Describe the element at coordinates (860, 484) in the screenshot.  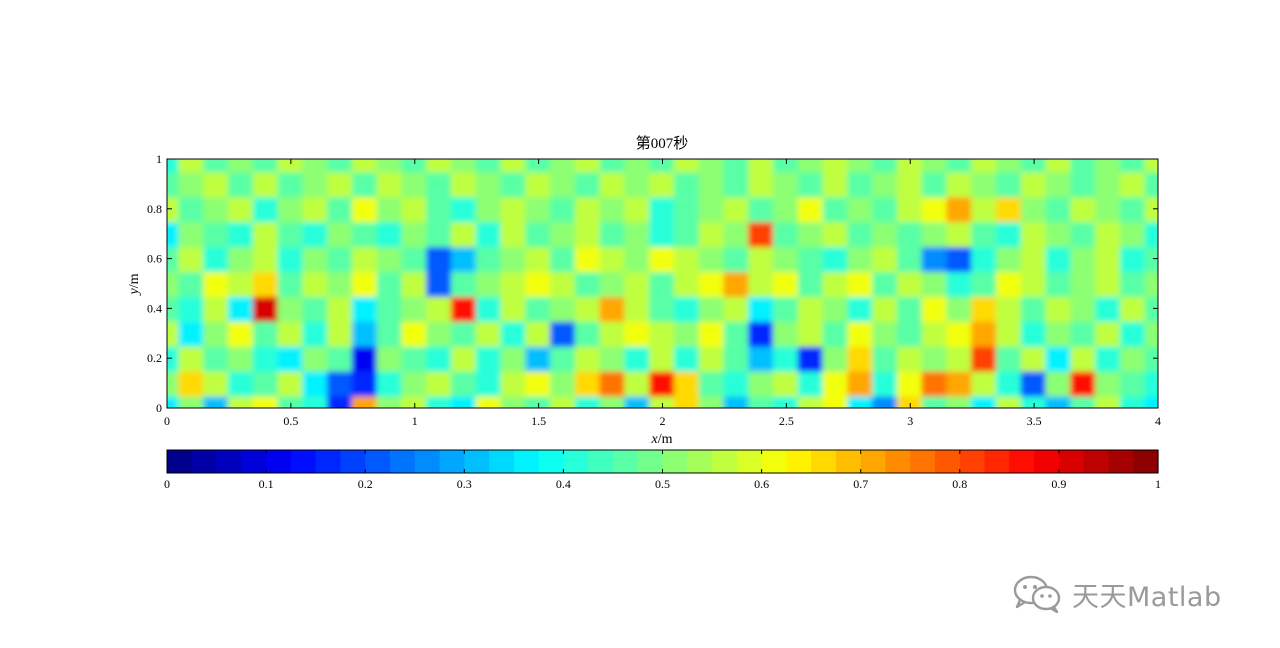
I see `colorbar-tick-label: 0.7` at that location.